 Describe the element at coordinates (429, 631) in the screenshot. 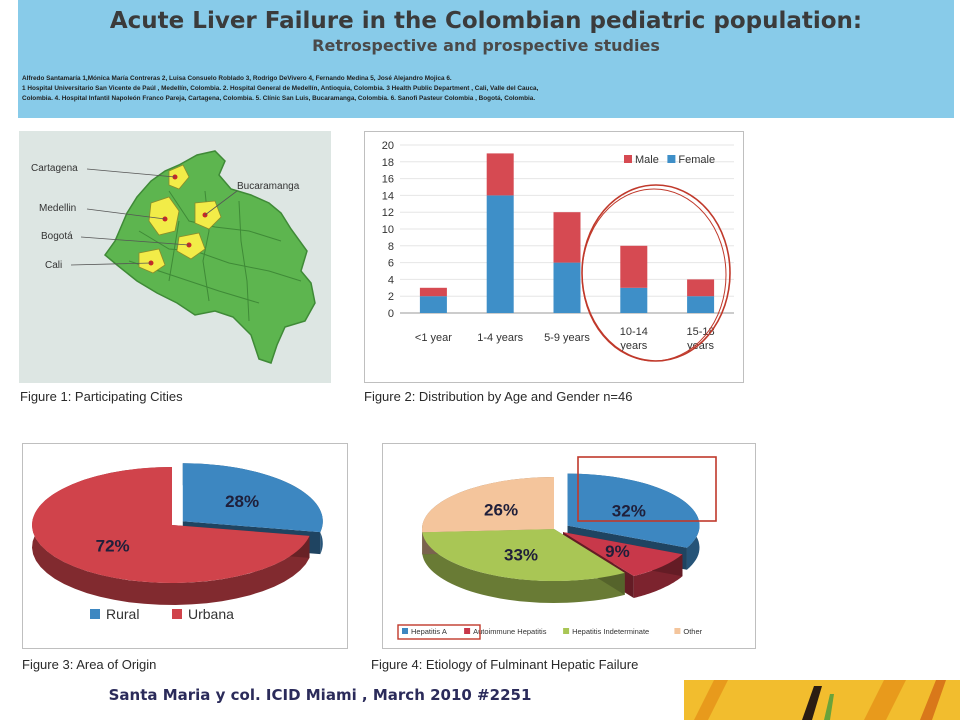

I see `legend-label: Hepatitis A` at that location.